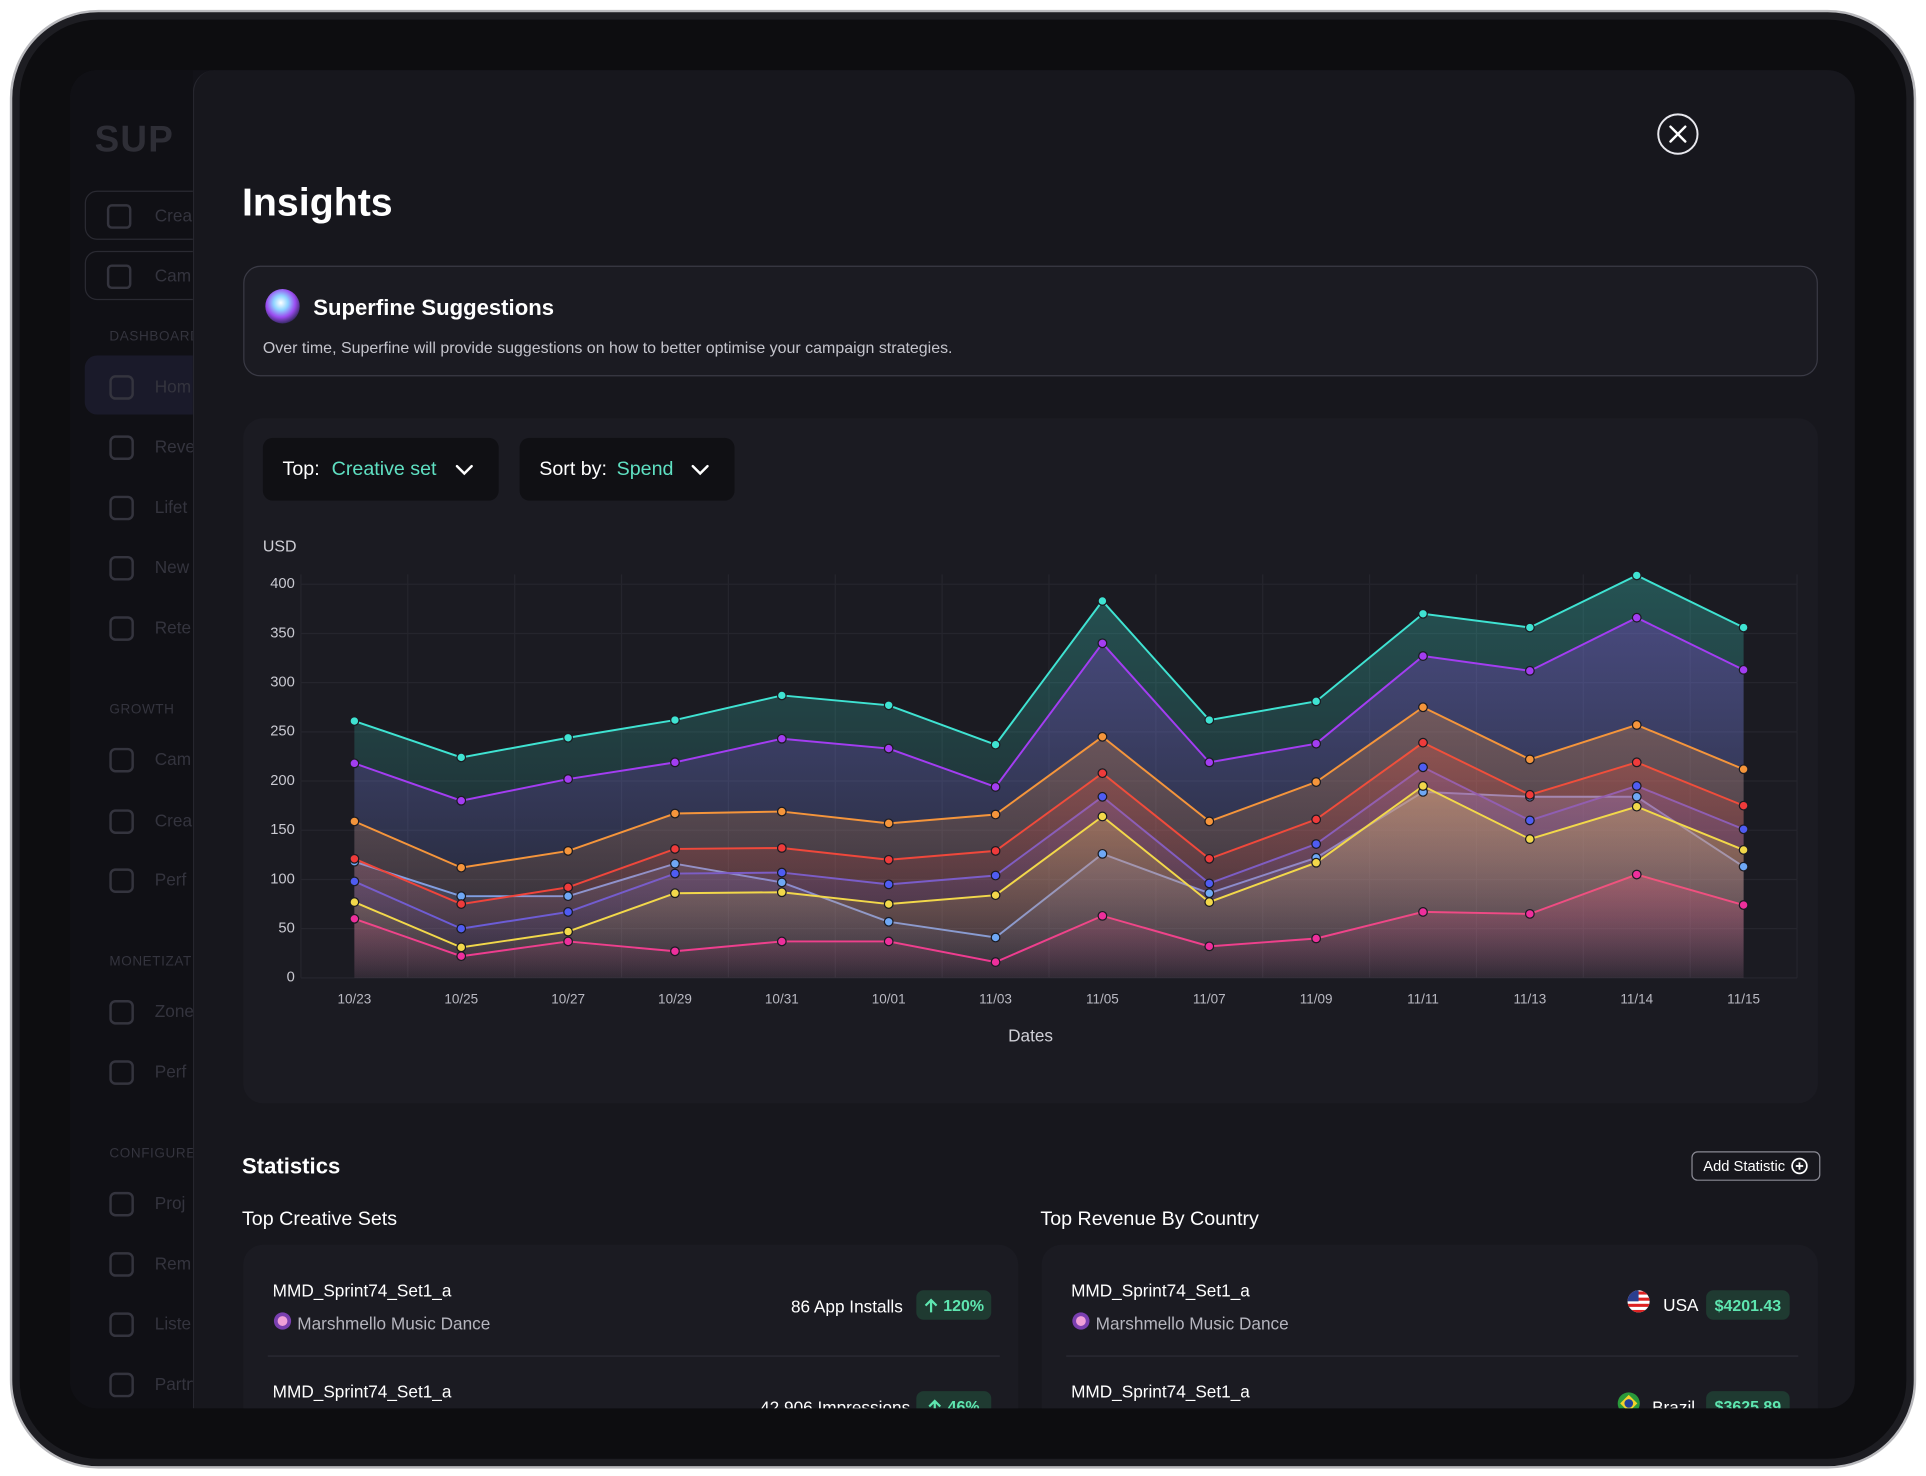 This screenshot has height=1476, width=1926. I want to click on series-line, so click(1049, 666).